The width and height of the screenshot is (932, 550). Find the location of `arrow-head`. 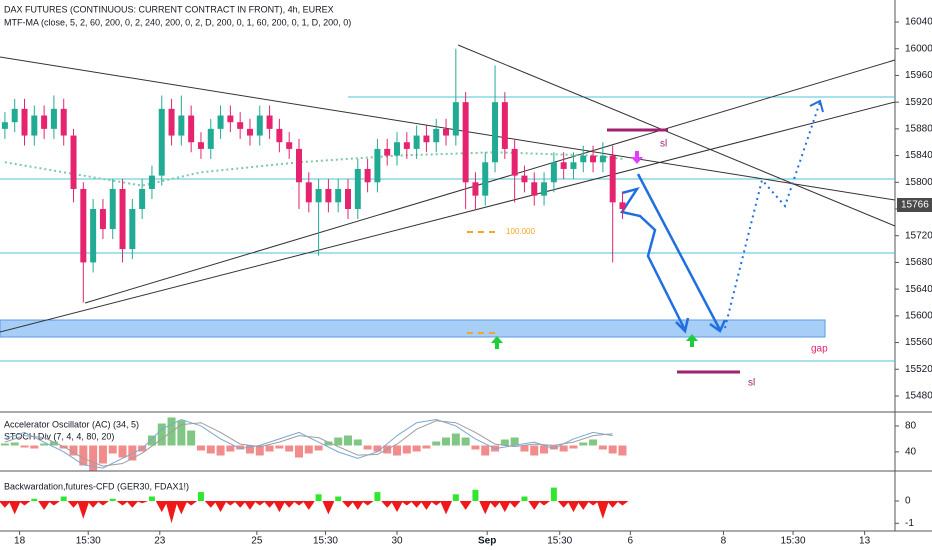

arrow-head is located at coordinates (816, 106).